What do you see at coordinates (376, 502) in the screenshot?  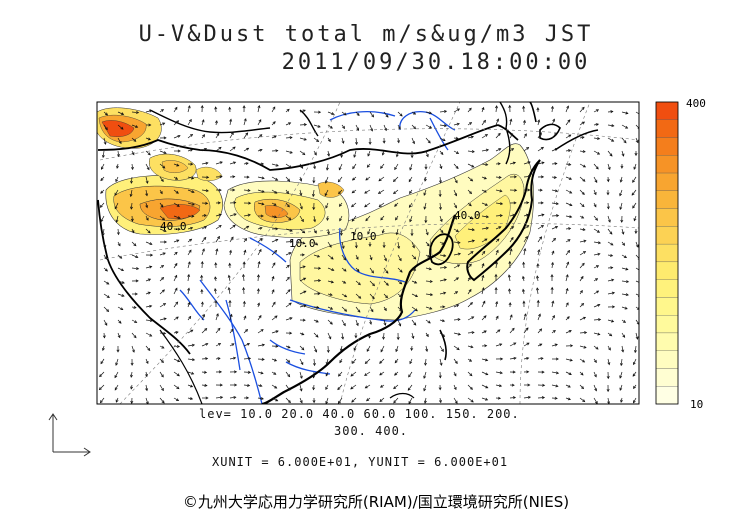 I see `copyright-credit: ©九州大学応用力学研究所(RIAM)/国立環境研究所(NIES)` at bounding box center [376, 502].